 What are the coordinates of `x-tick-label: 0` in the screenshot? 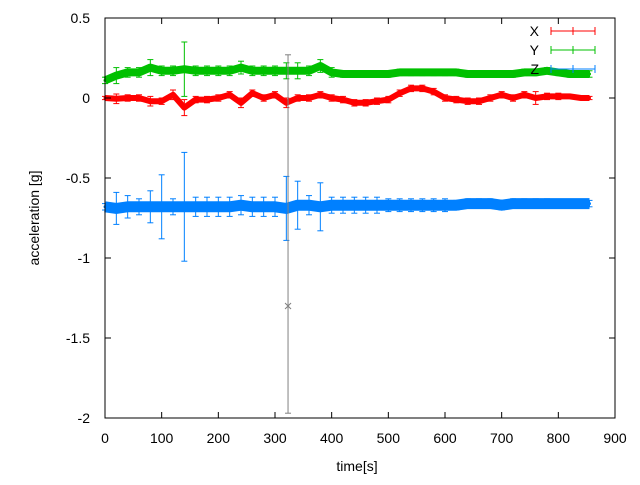 It's located at (105, 438).